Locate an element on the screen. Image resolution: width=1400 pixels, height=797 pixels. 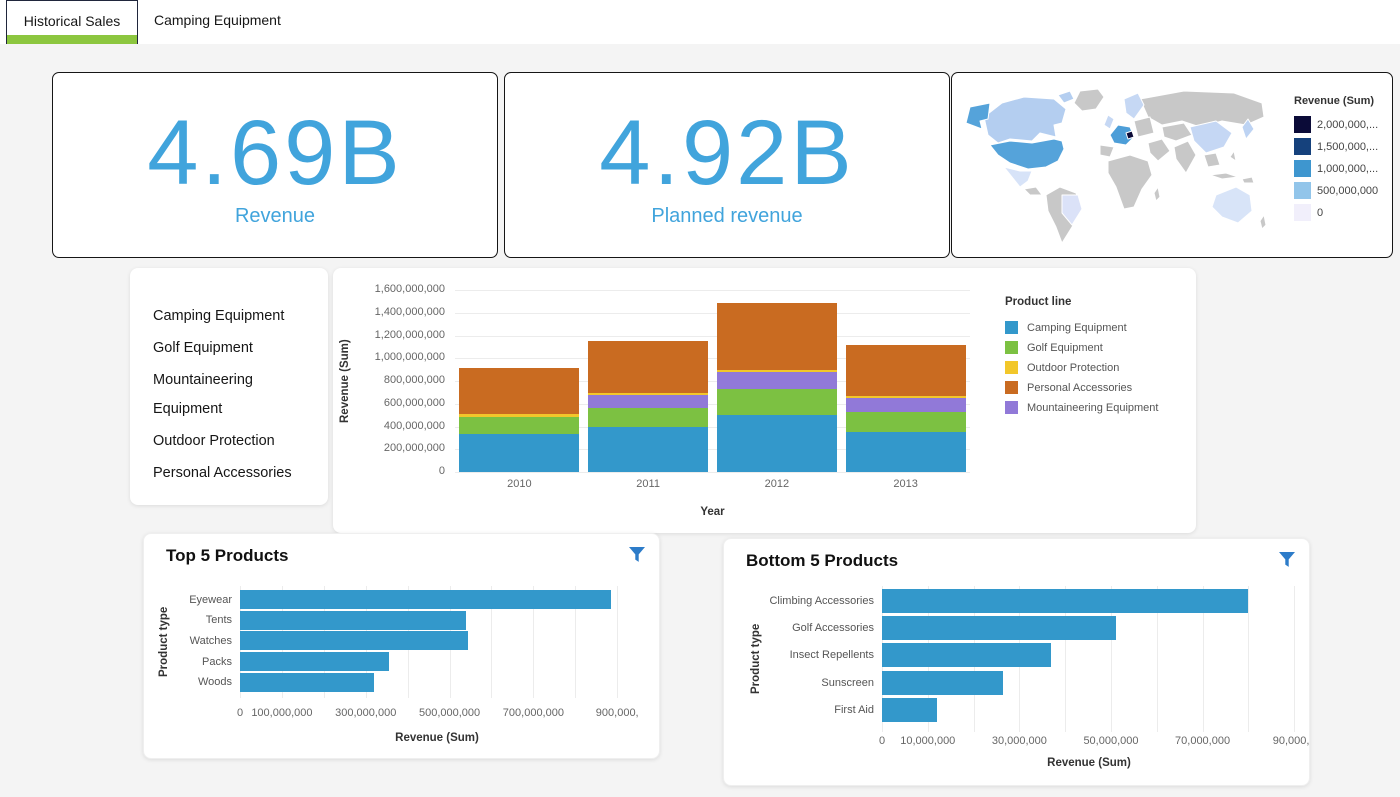
x-tick-label: 2013 is located at coordinates (905, 484).